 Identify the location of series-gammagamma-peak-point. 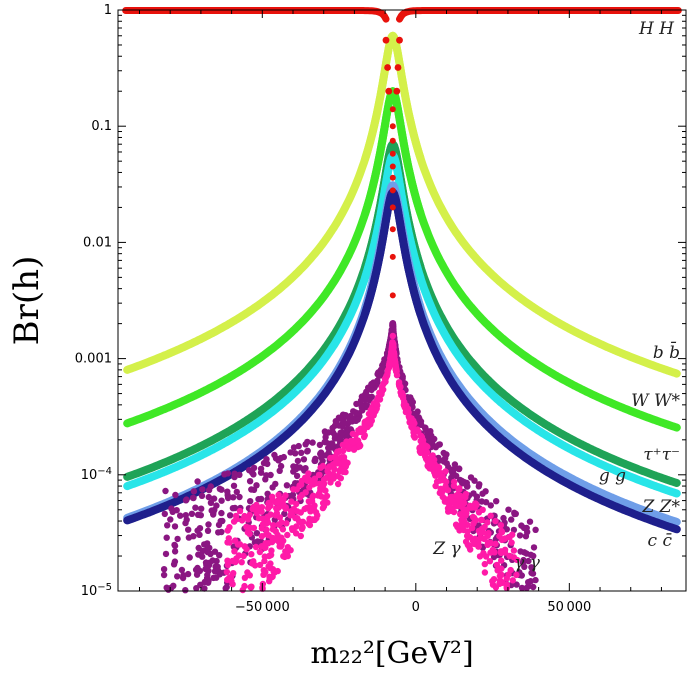
(391, 352).